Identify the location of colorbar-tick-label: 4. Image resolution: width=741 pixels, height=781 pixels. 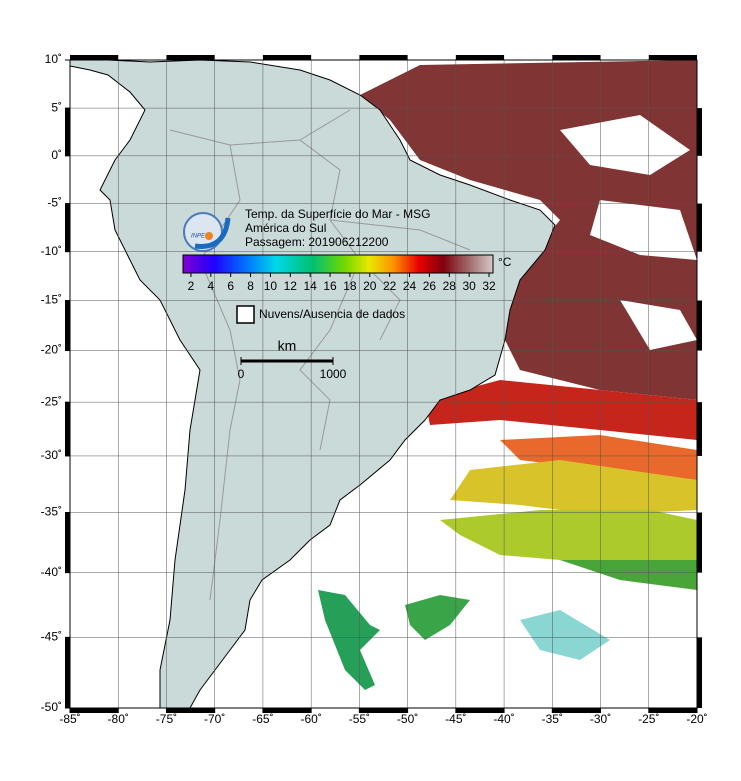
(210, 286).